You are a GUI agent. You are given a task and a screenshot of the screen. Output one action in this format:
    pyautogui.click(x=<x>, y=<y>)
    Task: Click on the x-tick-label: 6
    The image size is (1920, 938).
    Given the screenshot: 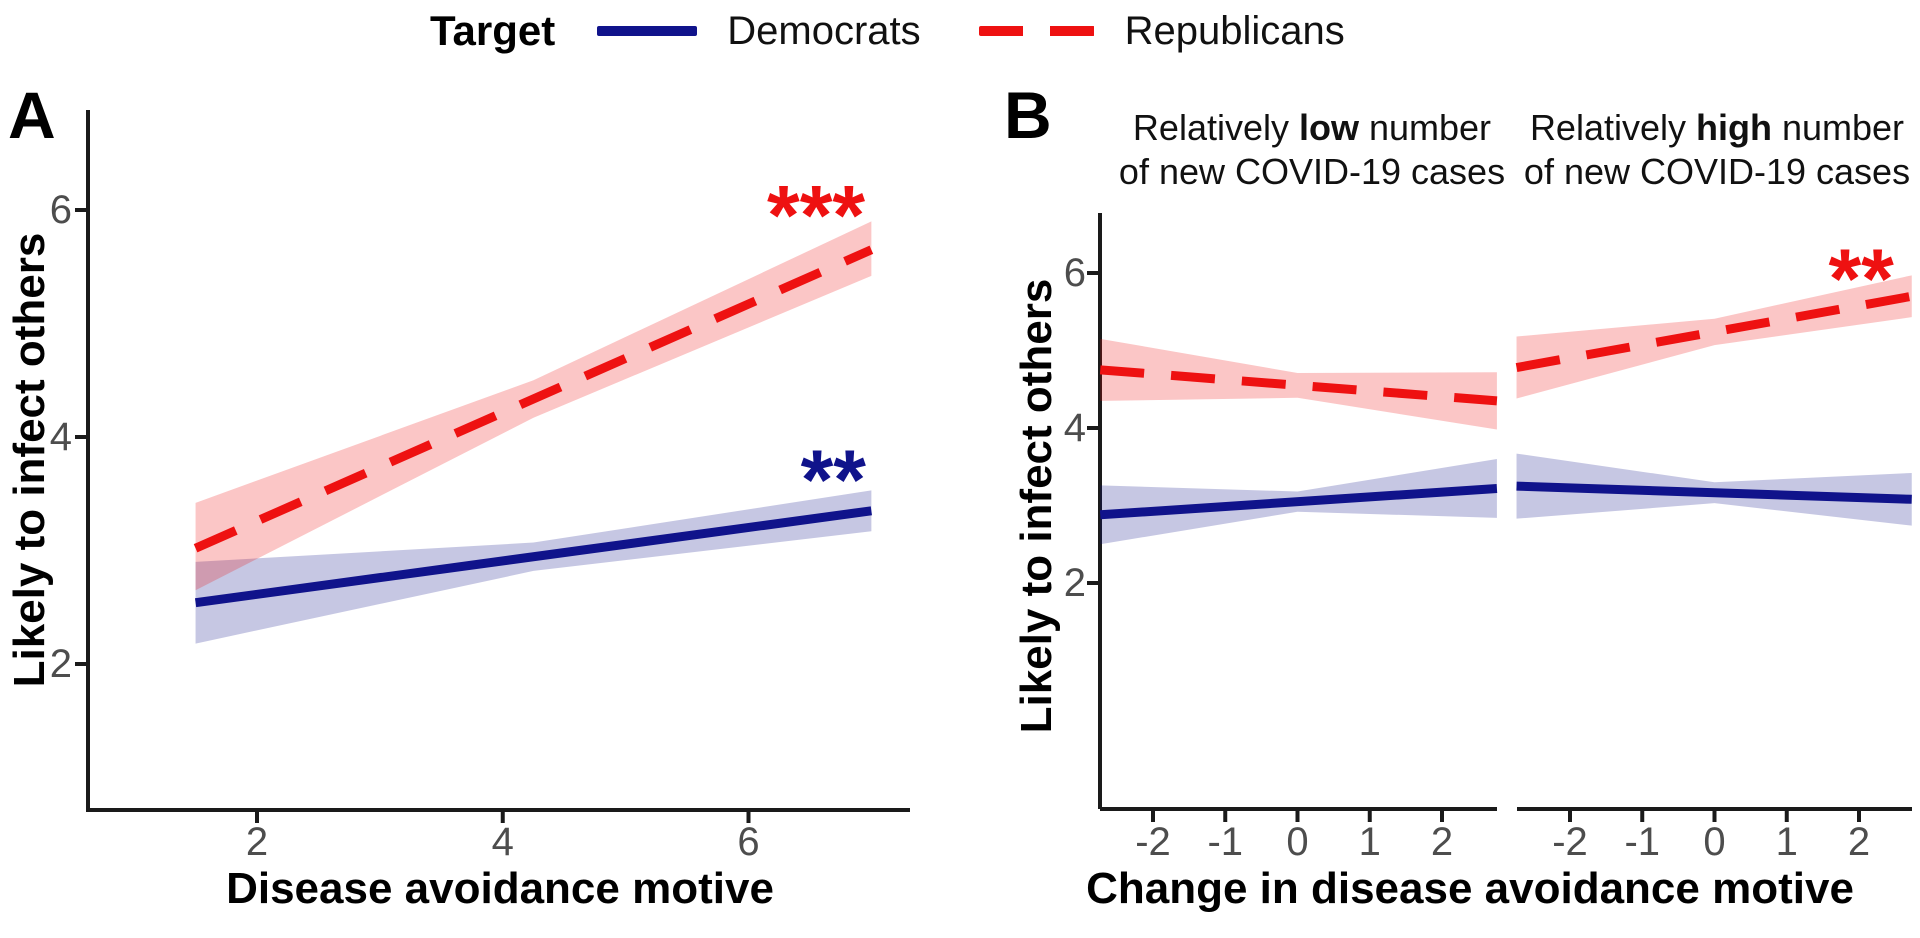 What is the action you would take?
    pyautogui.click(x=748, y=842)
    